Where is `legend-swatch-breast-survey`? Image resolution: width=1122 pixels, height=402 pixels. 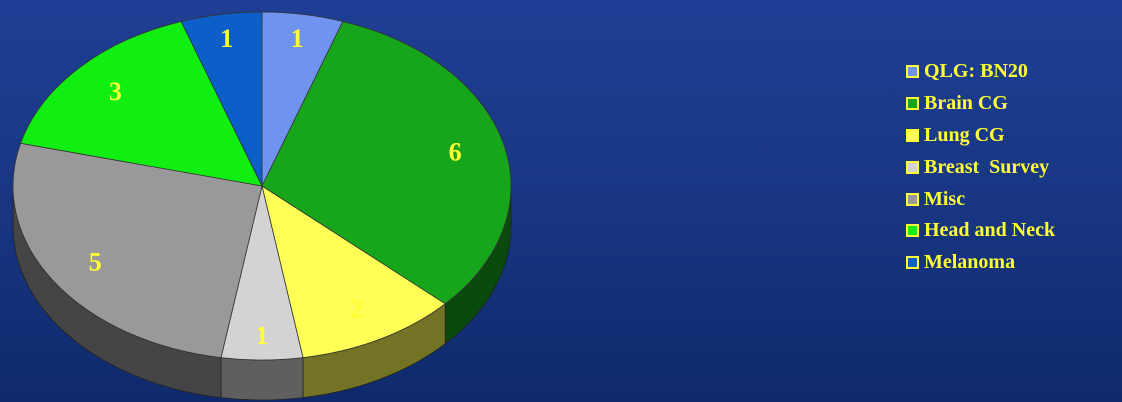 legend-swatch-breast-survey is located at coordinates (912, 167).